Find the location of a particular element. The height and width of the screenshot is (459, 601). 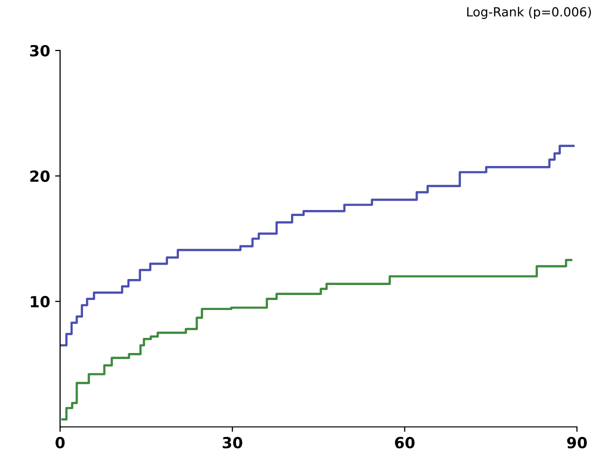

text: Log-Rank (p=0.006) is located at coordinates (529, 12).